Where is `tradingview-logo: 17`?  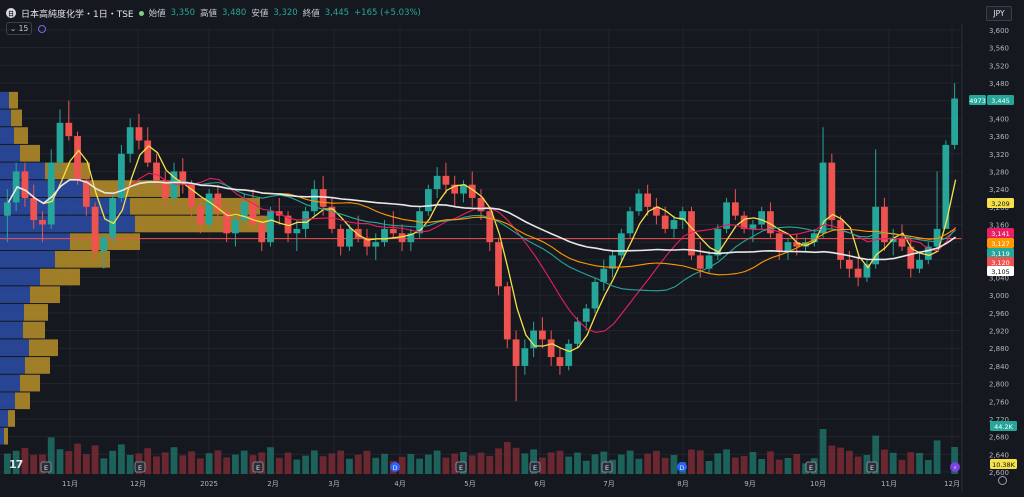 tradingview-logo: 17 is located at coordinates (16, 464).